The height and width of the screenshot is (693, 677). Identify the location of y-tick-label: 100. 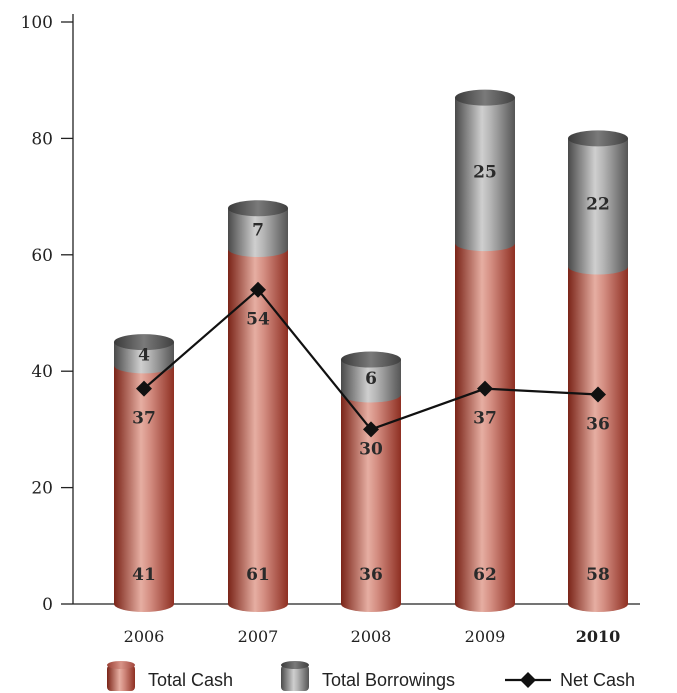
(37, 23).